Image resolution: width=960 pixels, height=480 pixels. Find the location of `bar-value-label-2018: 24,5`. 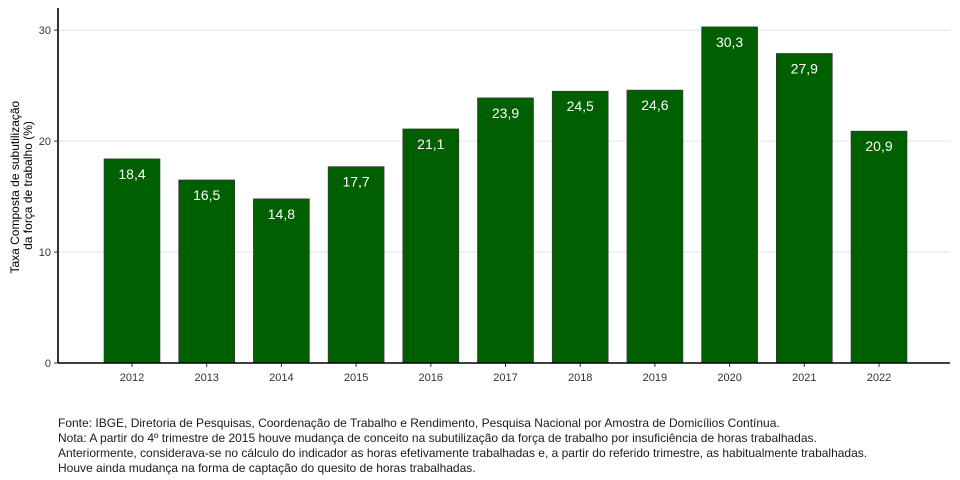

bar-value-label-2018: 24,5 is located at coordinates (580, 106).